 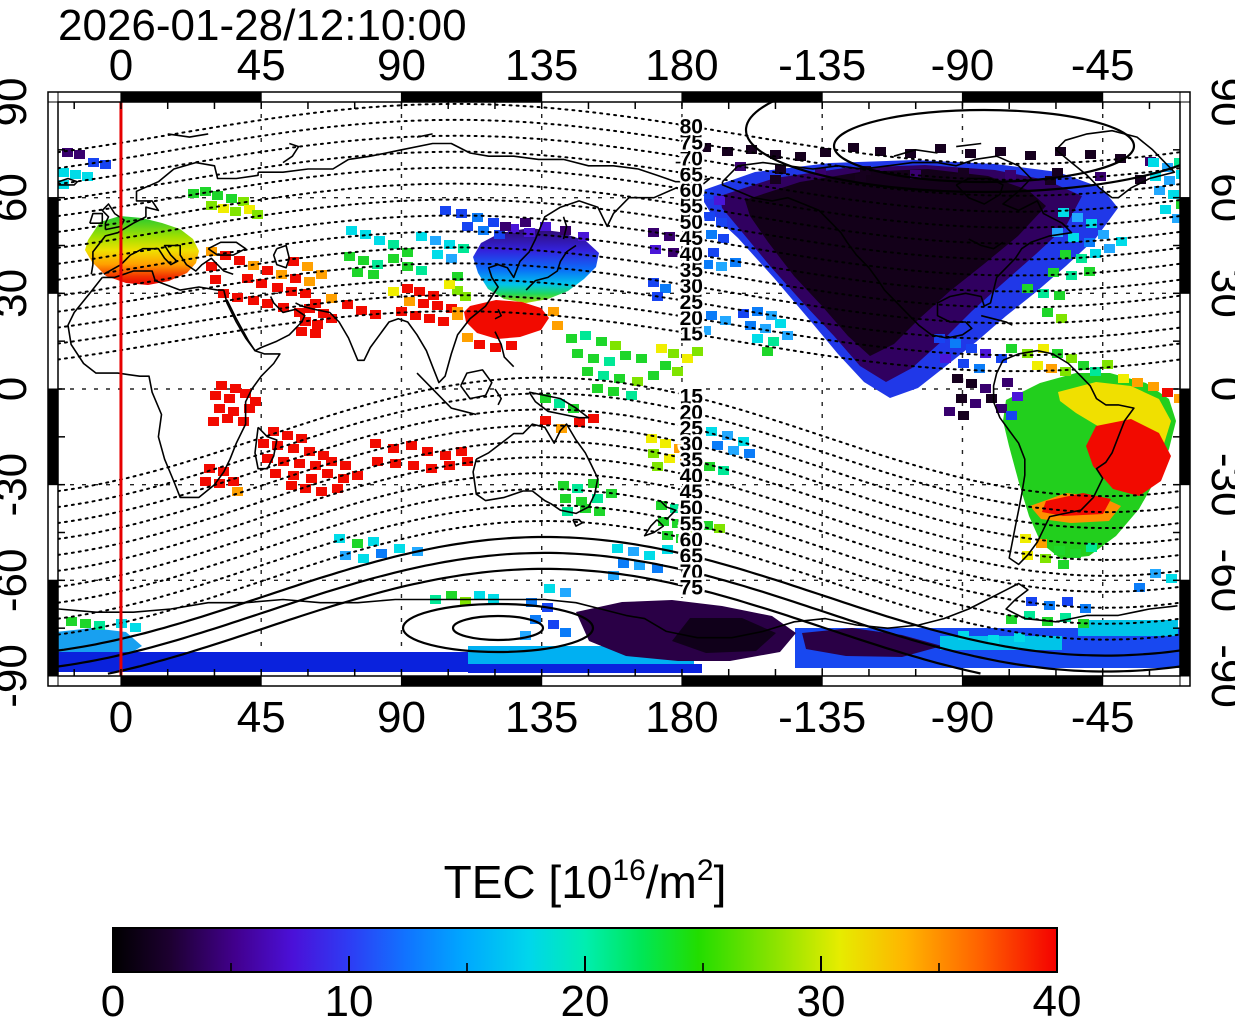 I want to click on ross-sector-dark-core, so click(x=724, y=635).